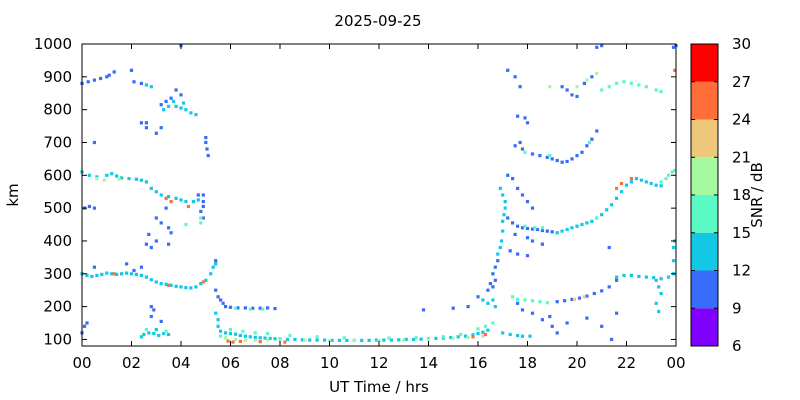 The image size is (800, 400). I want to click on y-tick-label: 200, so click(57, 307).